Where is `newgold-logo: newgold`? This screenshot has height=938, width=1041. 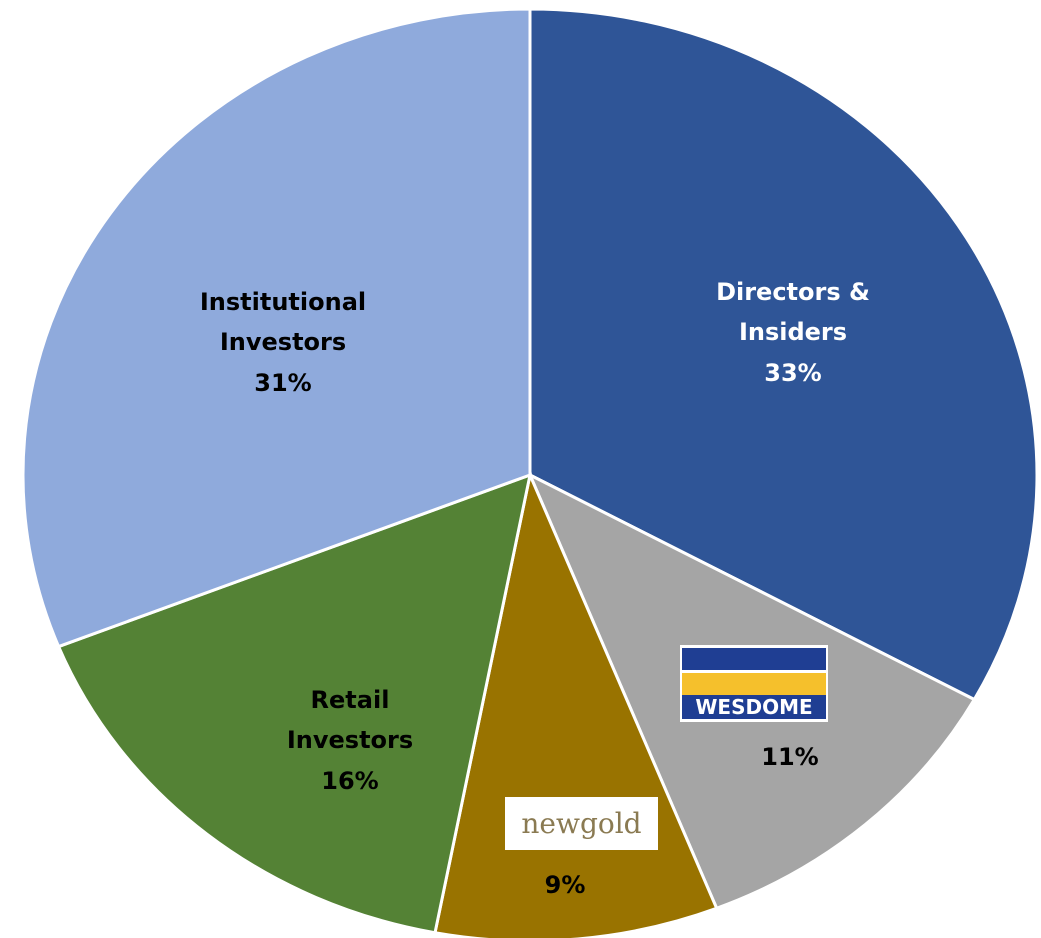 newgold-logo: newgold is located at coordinates (581, 823).